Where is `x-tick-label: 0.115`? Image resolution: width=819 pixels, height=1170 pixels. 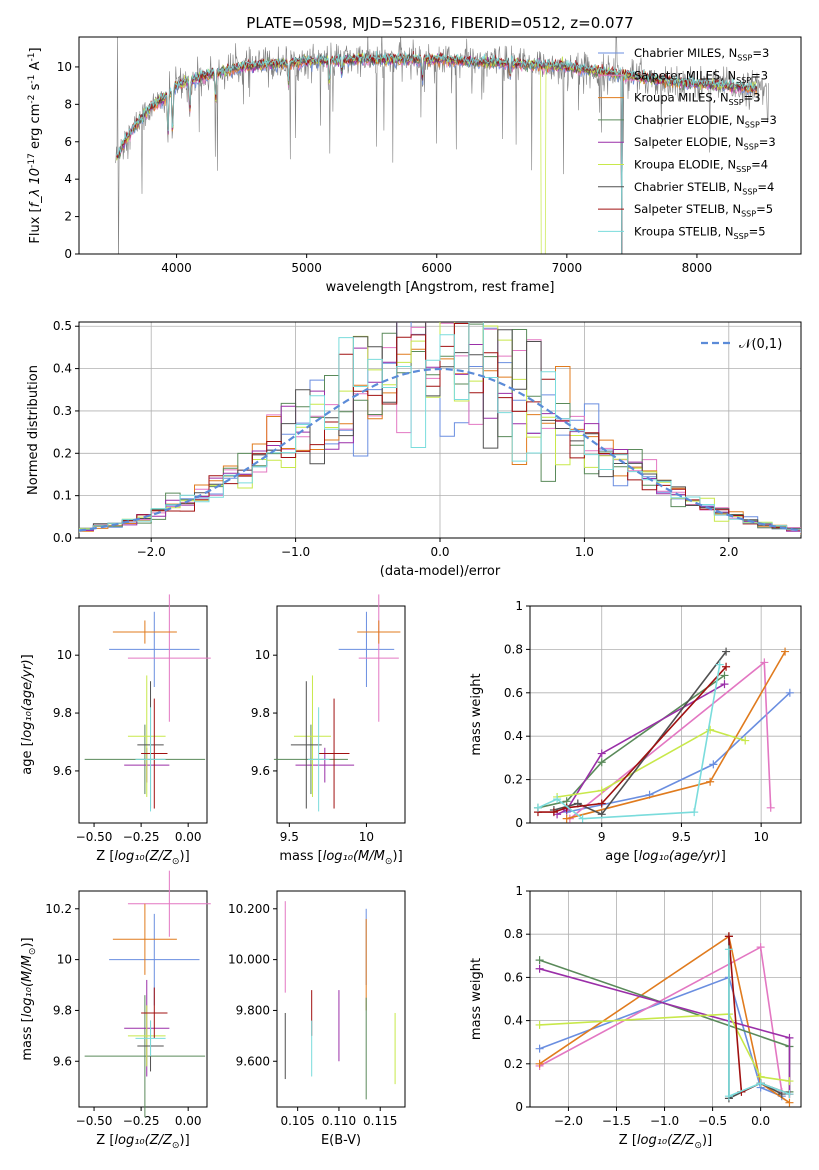
x-tick-label: 0.115 is located at coordinates (380, 1121).